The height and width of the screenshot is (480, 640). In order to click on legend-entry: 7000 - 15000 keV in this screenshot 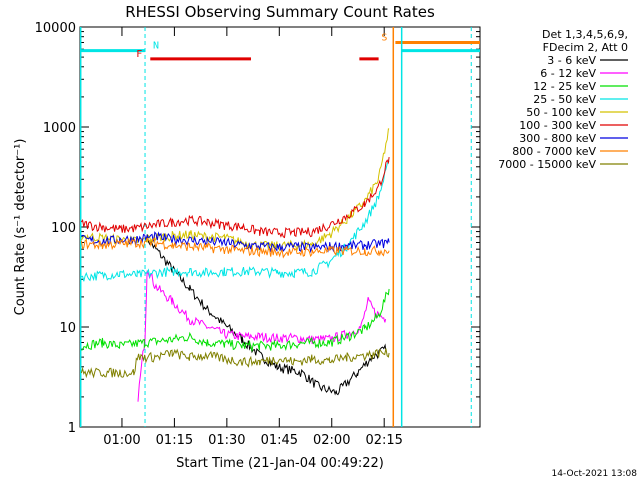, I will do `click(547, 164)`.